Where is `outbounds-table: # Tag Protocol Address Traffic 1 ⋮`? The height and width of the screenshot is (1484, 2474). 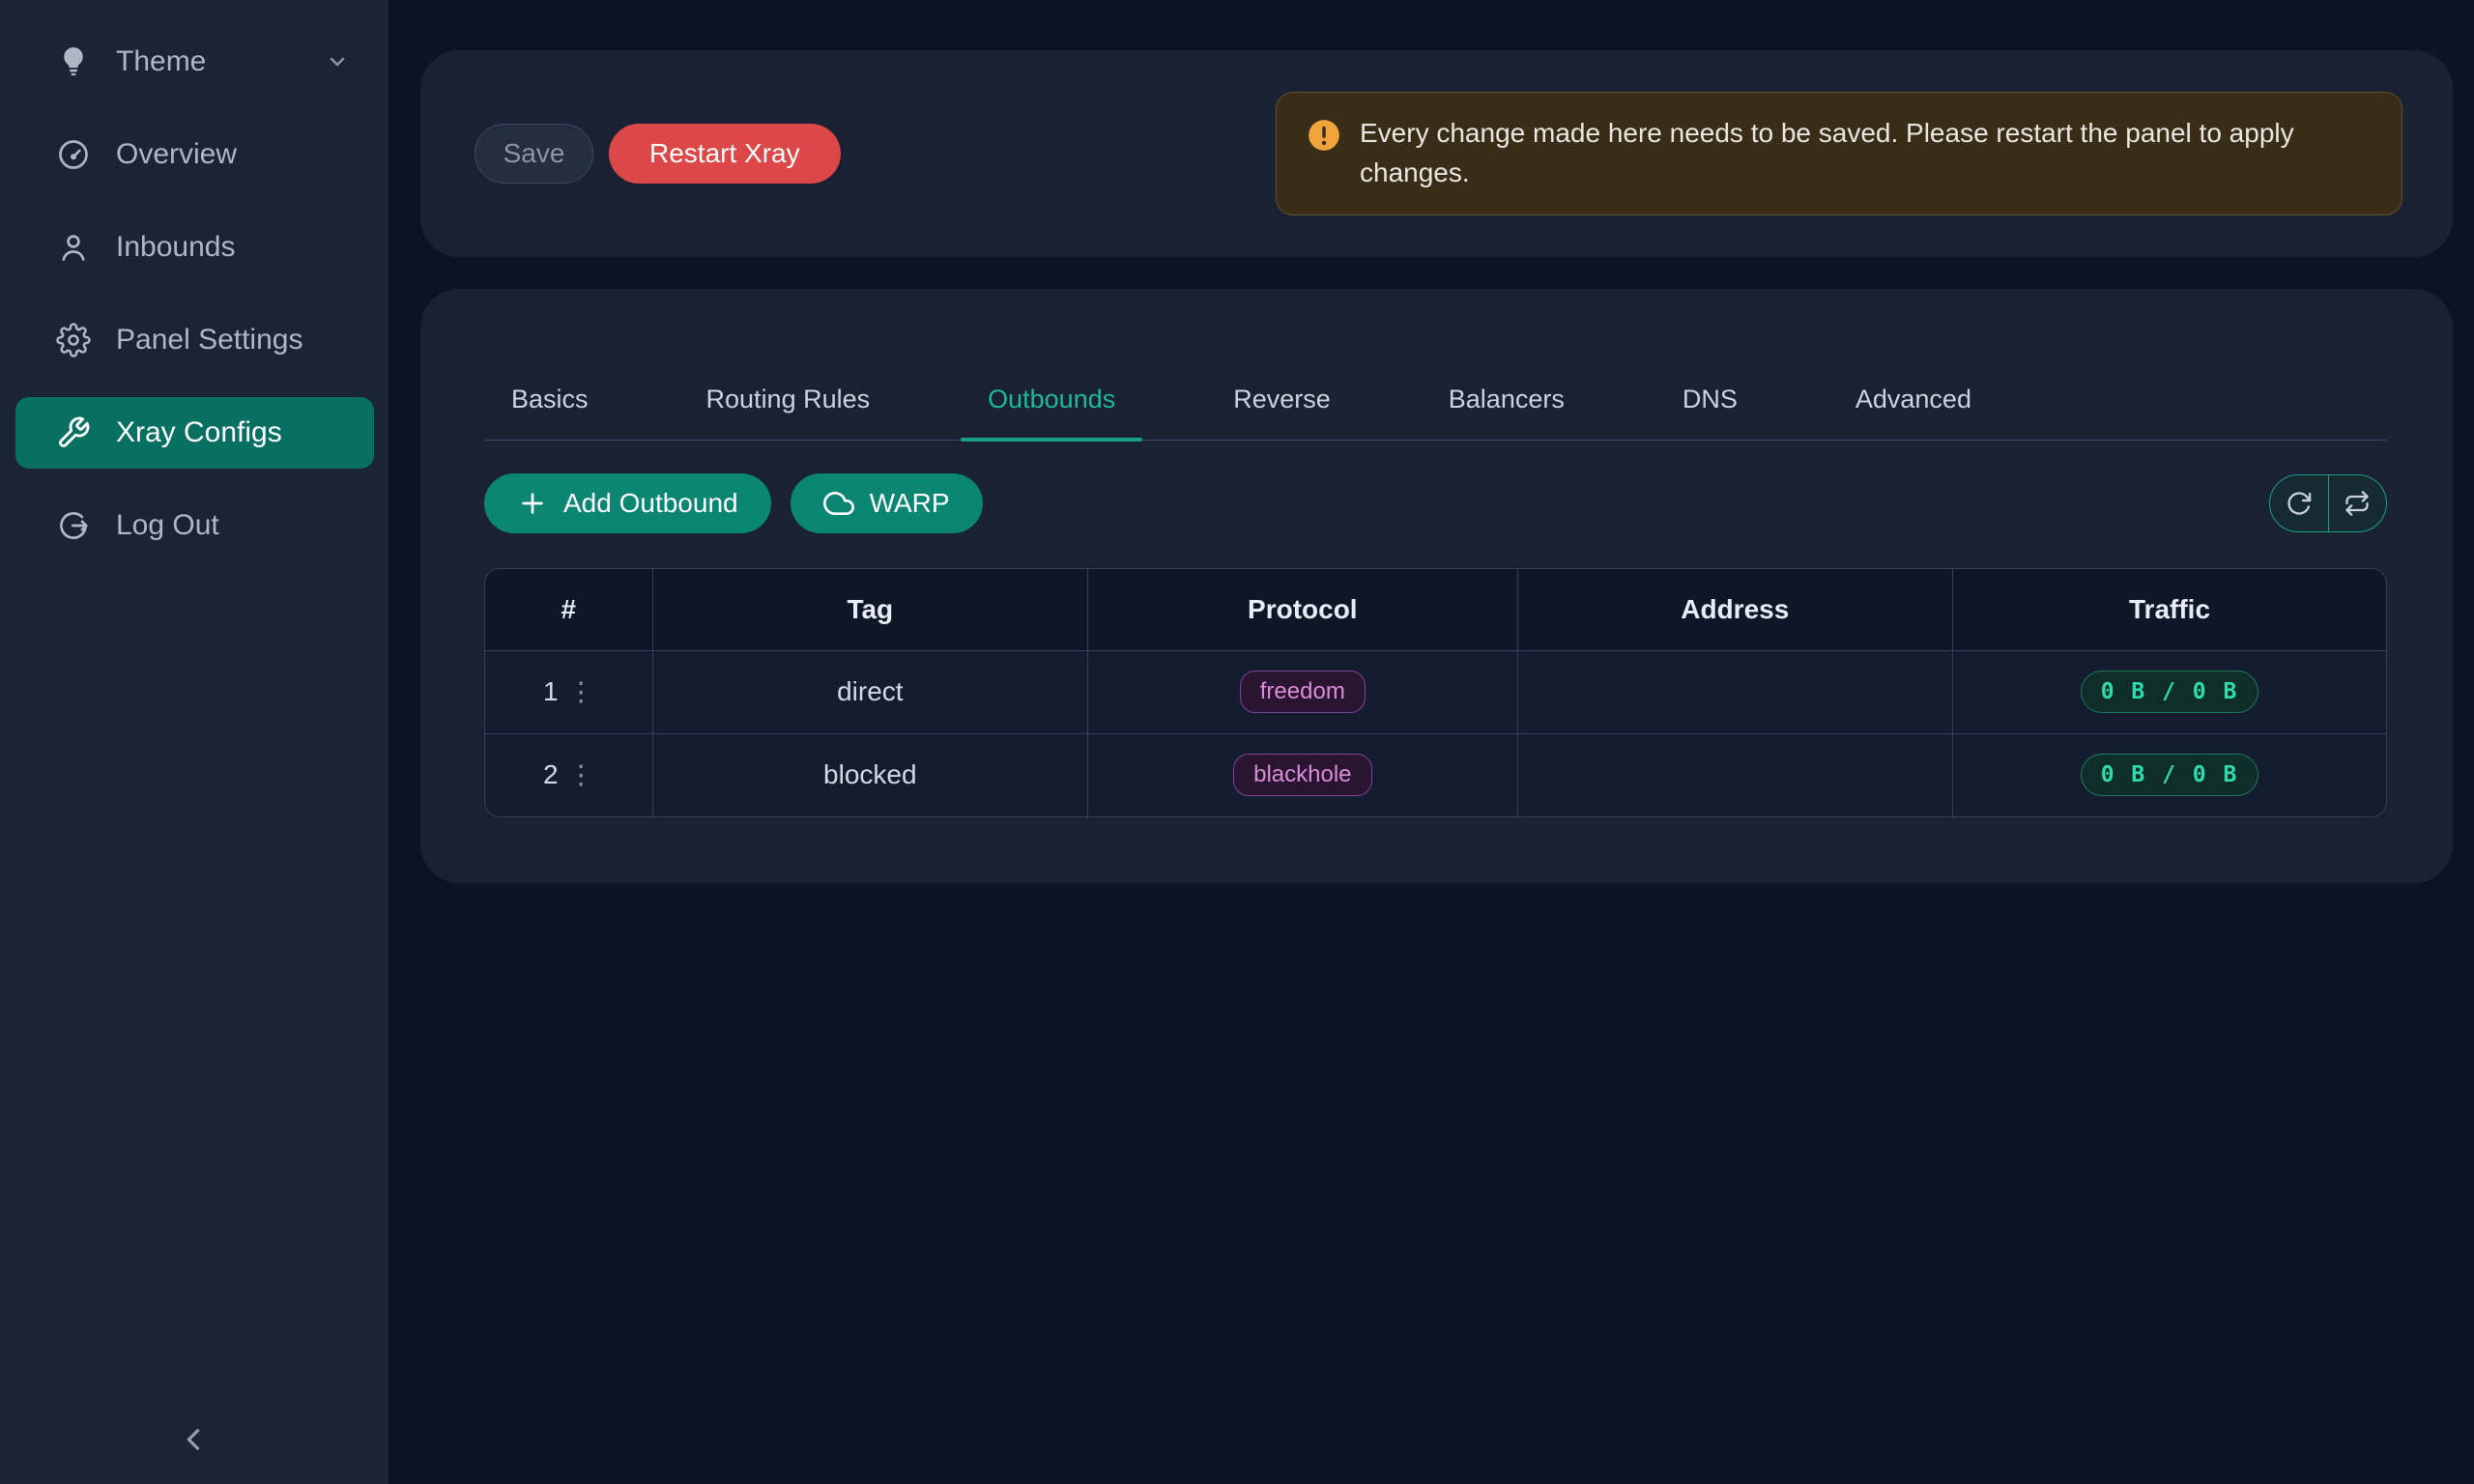 outbounds-table: # Tag Protocol Address Traffic 1 ⋮ is located at coordinates (1436, 693).